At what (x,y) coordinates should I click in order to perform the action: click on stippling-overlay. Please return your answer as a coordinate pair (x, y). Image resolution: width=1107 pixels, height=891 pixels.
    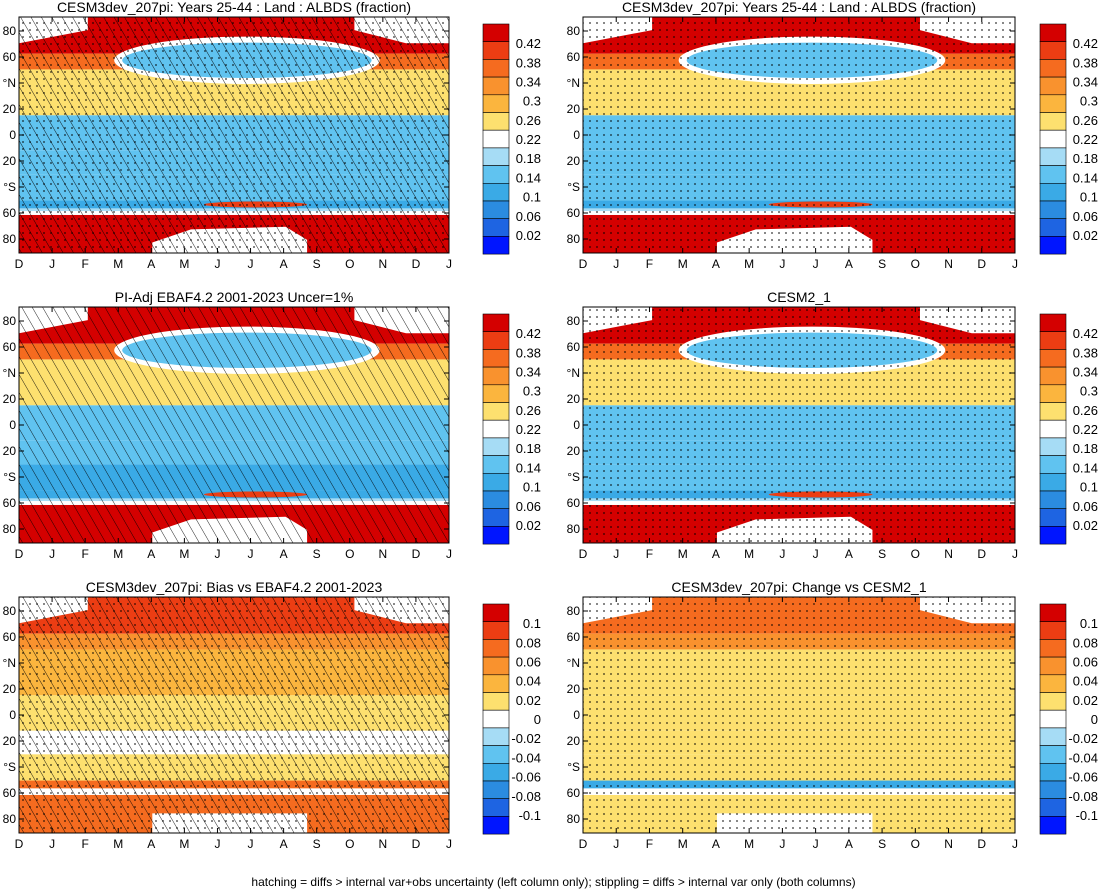
    Looking at the image, I should click on (234, 135).